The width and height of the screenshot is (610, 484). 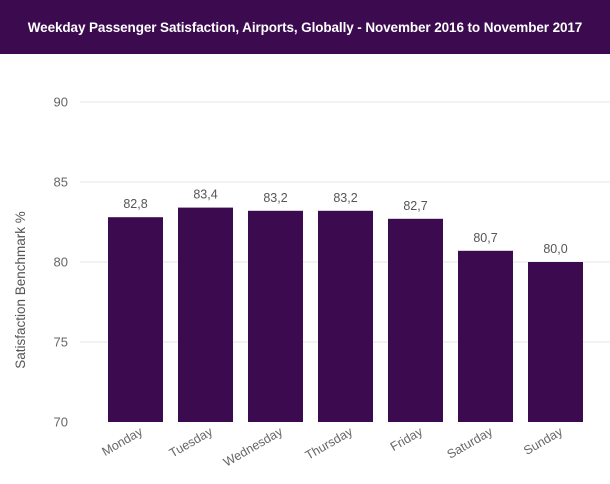 I want to click on bar-tuesday, so click(x=205, y=314).